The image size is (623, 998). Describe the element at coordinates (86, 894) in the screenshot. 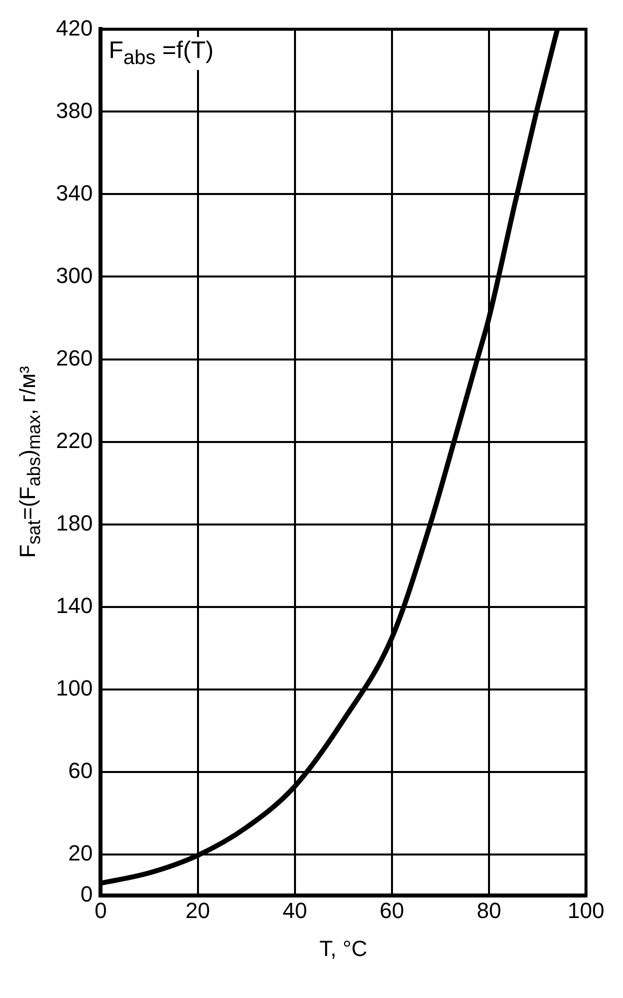

I see `y-tick-label: 0` at that location.